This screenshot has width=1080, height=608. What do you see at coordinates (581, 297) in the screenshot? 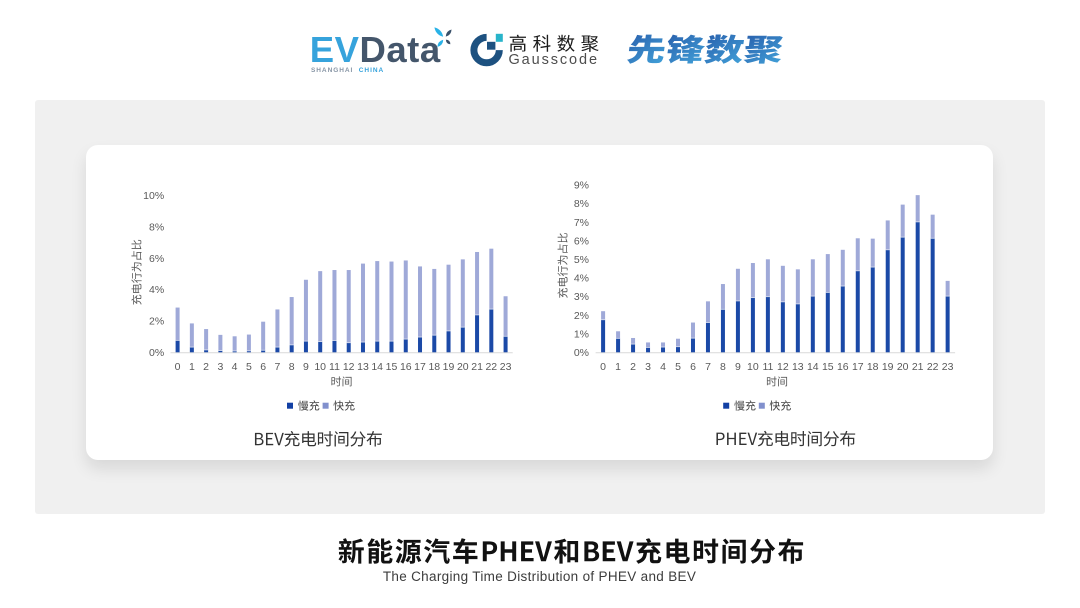
I see `svg-text: 3%` at bounding box center [581, 297].